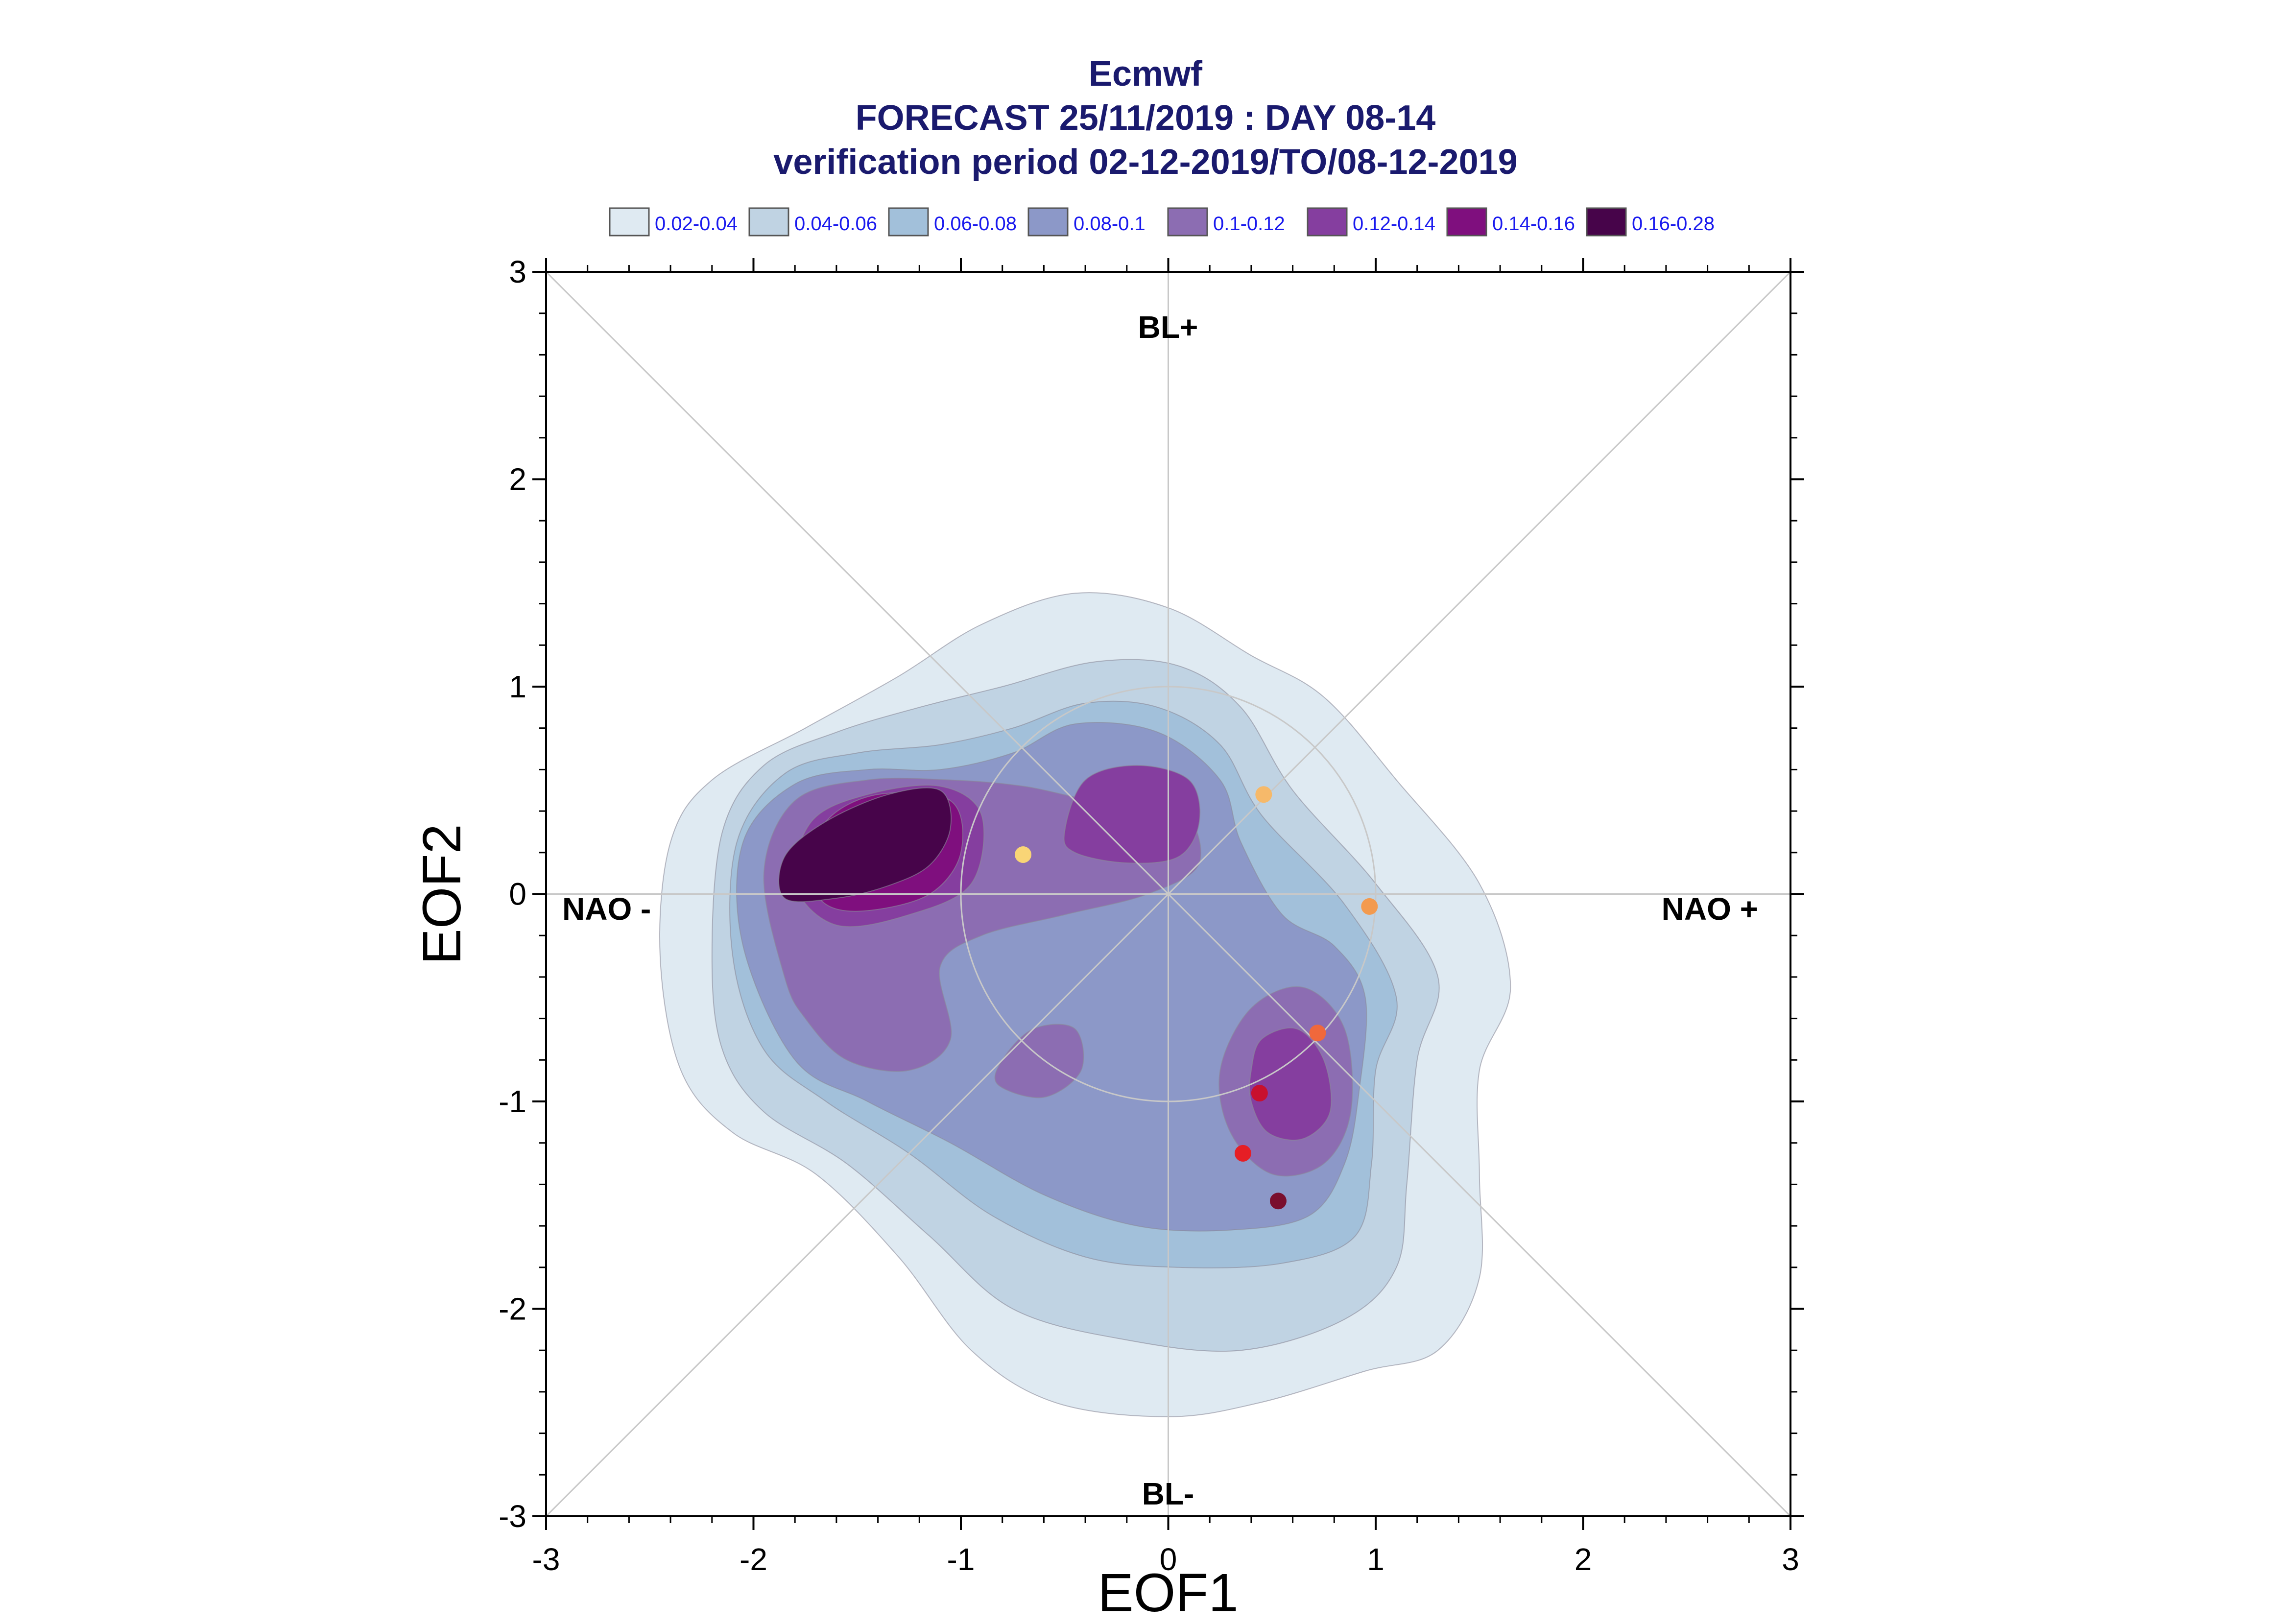  I want to click on x-tick-label: 2, so click(1583, 1559).